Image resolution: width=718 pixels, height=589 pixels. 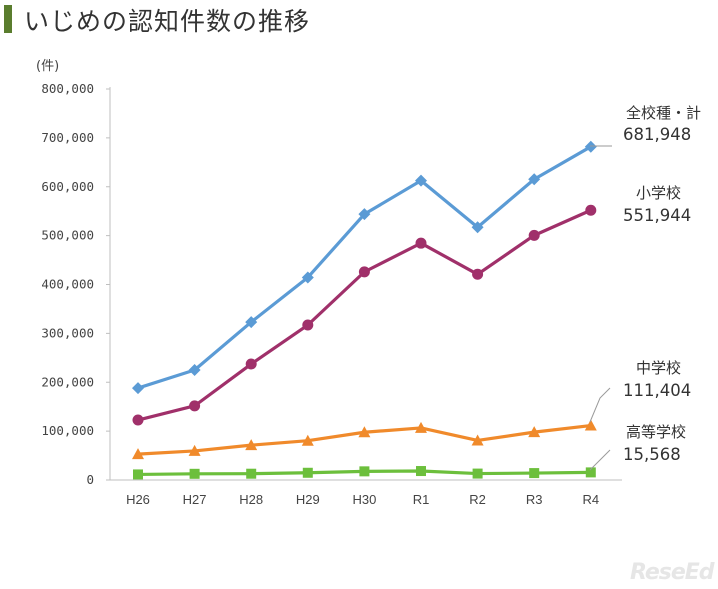 What do you see at coordinates (657, 134) in the screenshot?
I see `series-end-value-label: 681,948` at bounding box center [657, 134].